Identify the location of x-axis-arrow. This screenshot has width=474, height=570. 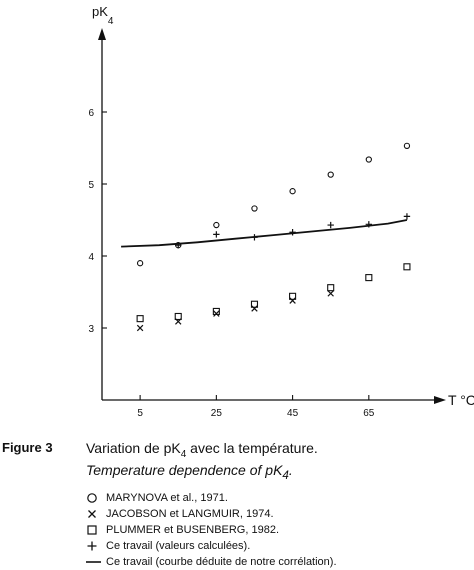
(440, 400).